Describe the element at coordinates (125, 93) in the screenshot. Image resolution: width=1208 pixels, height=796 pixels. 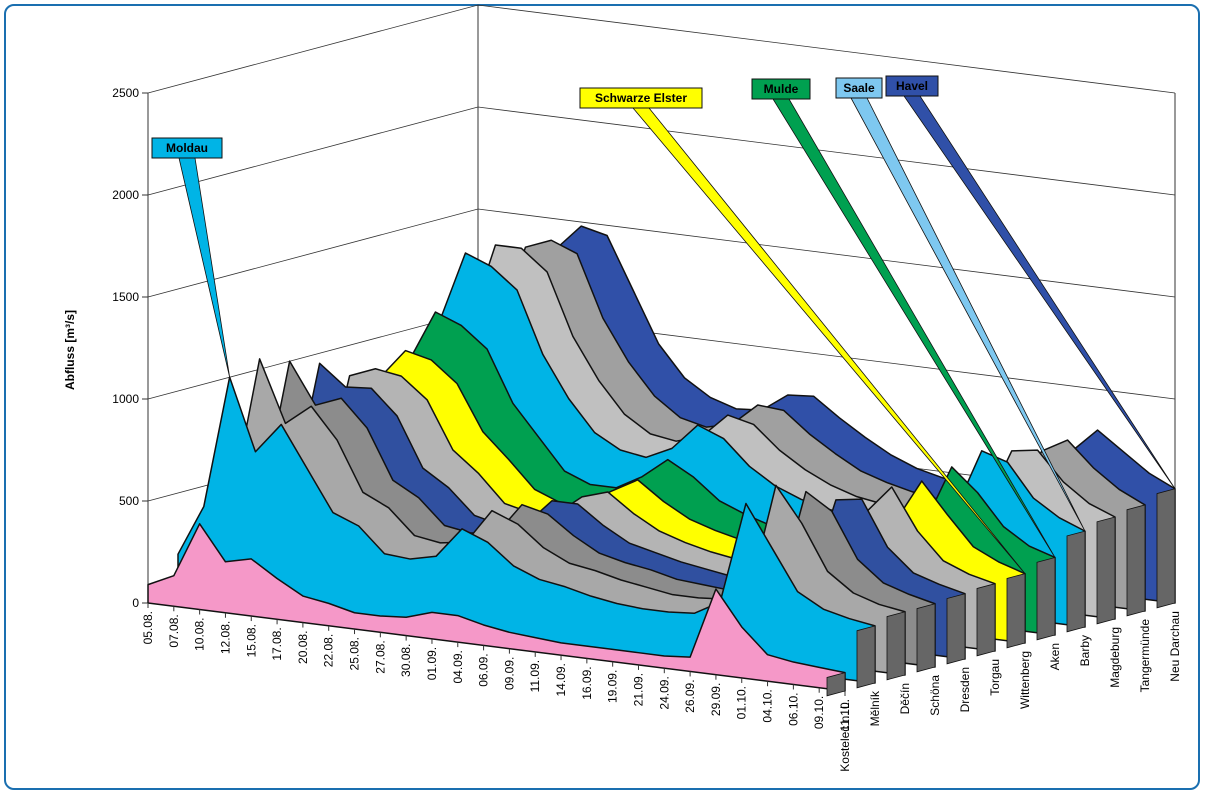
I see `y-tick-label: 2500` at that location.